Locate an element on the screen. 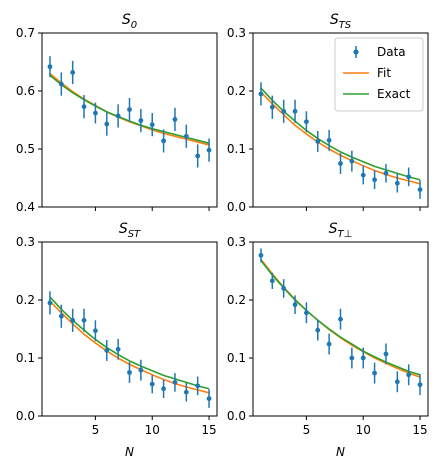 The width and height of the screenshot is (440, 470). panel-title-subscript: T⊥ is located at coordinates (345, 234).